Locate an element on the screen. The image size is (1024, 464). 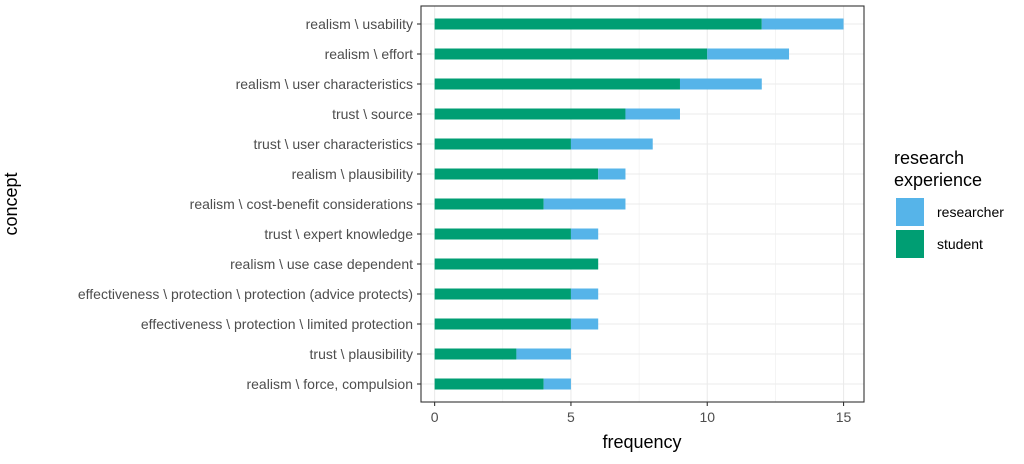
x-tick-label: 5 is located at coordinates (571, 417).